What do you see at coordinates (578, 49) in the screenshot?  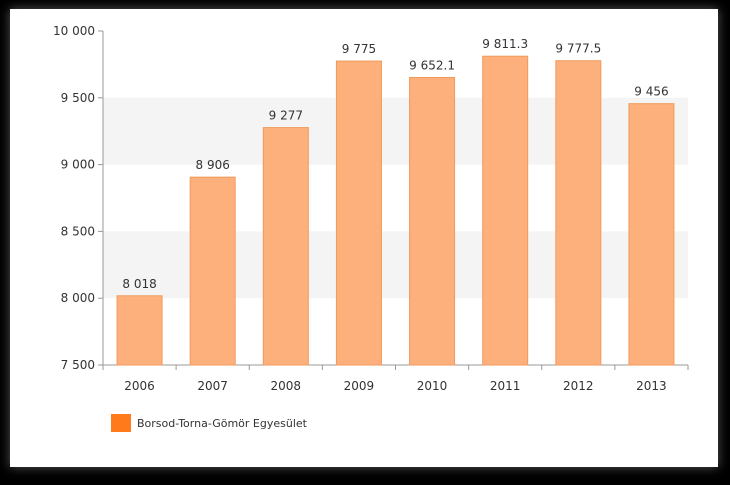 I see `data-label: 9 777.5` at bounding box center [578, 49].